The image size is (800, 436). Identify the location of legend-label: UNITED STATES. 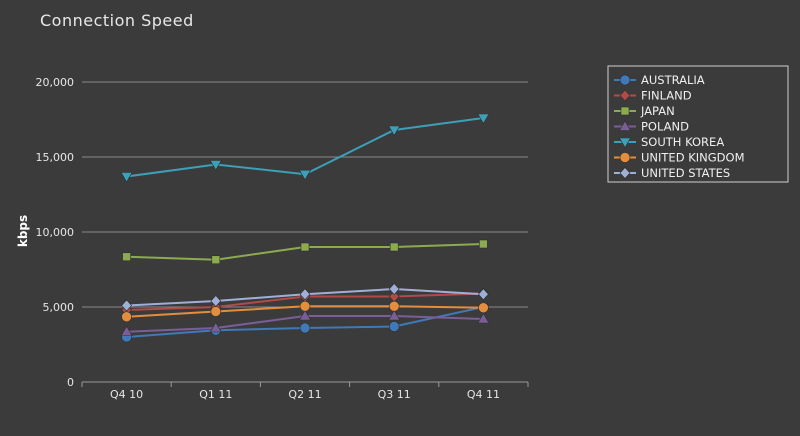
(685, 173).